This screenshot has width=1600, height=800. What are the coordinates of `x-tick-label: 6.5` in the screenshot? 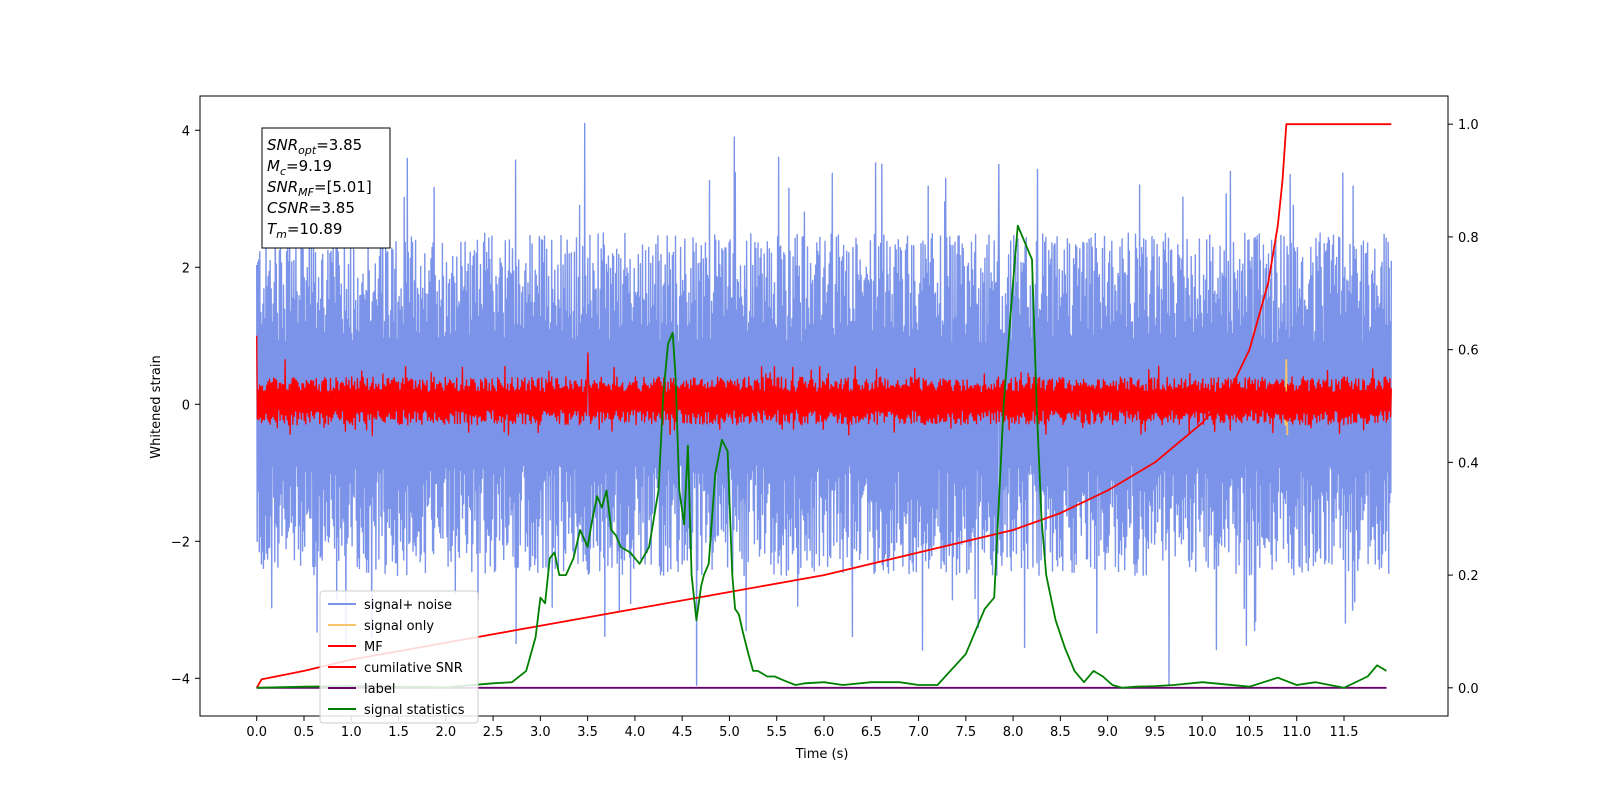 It's located at (871, 732).